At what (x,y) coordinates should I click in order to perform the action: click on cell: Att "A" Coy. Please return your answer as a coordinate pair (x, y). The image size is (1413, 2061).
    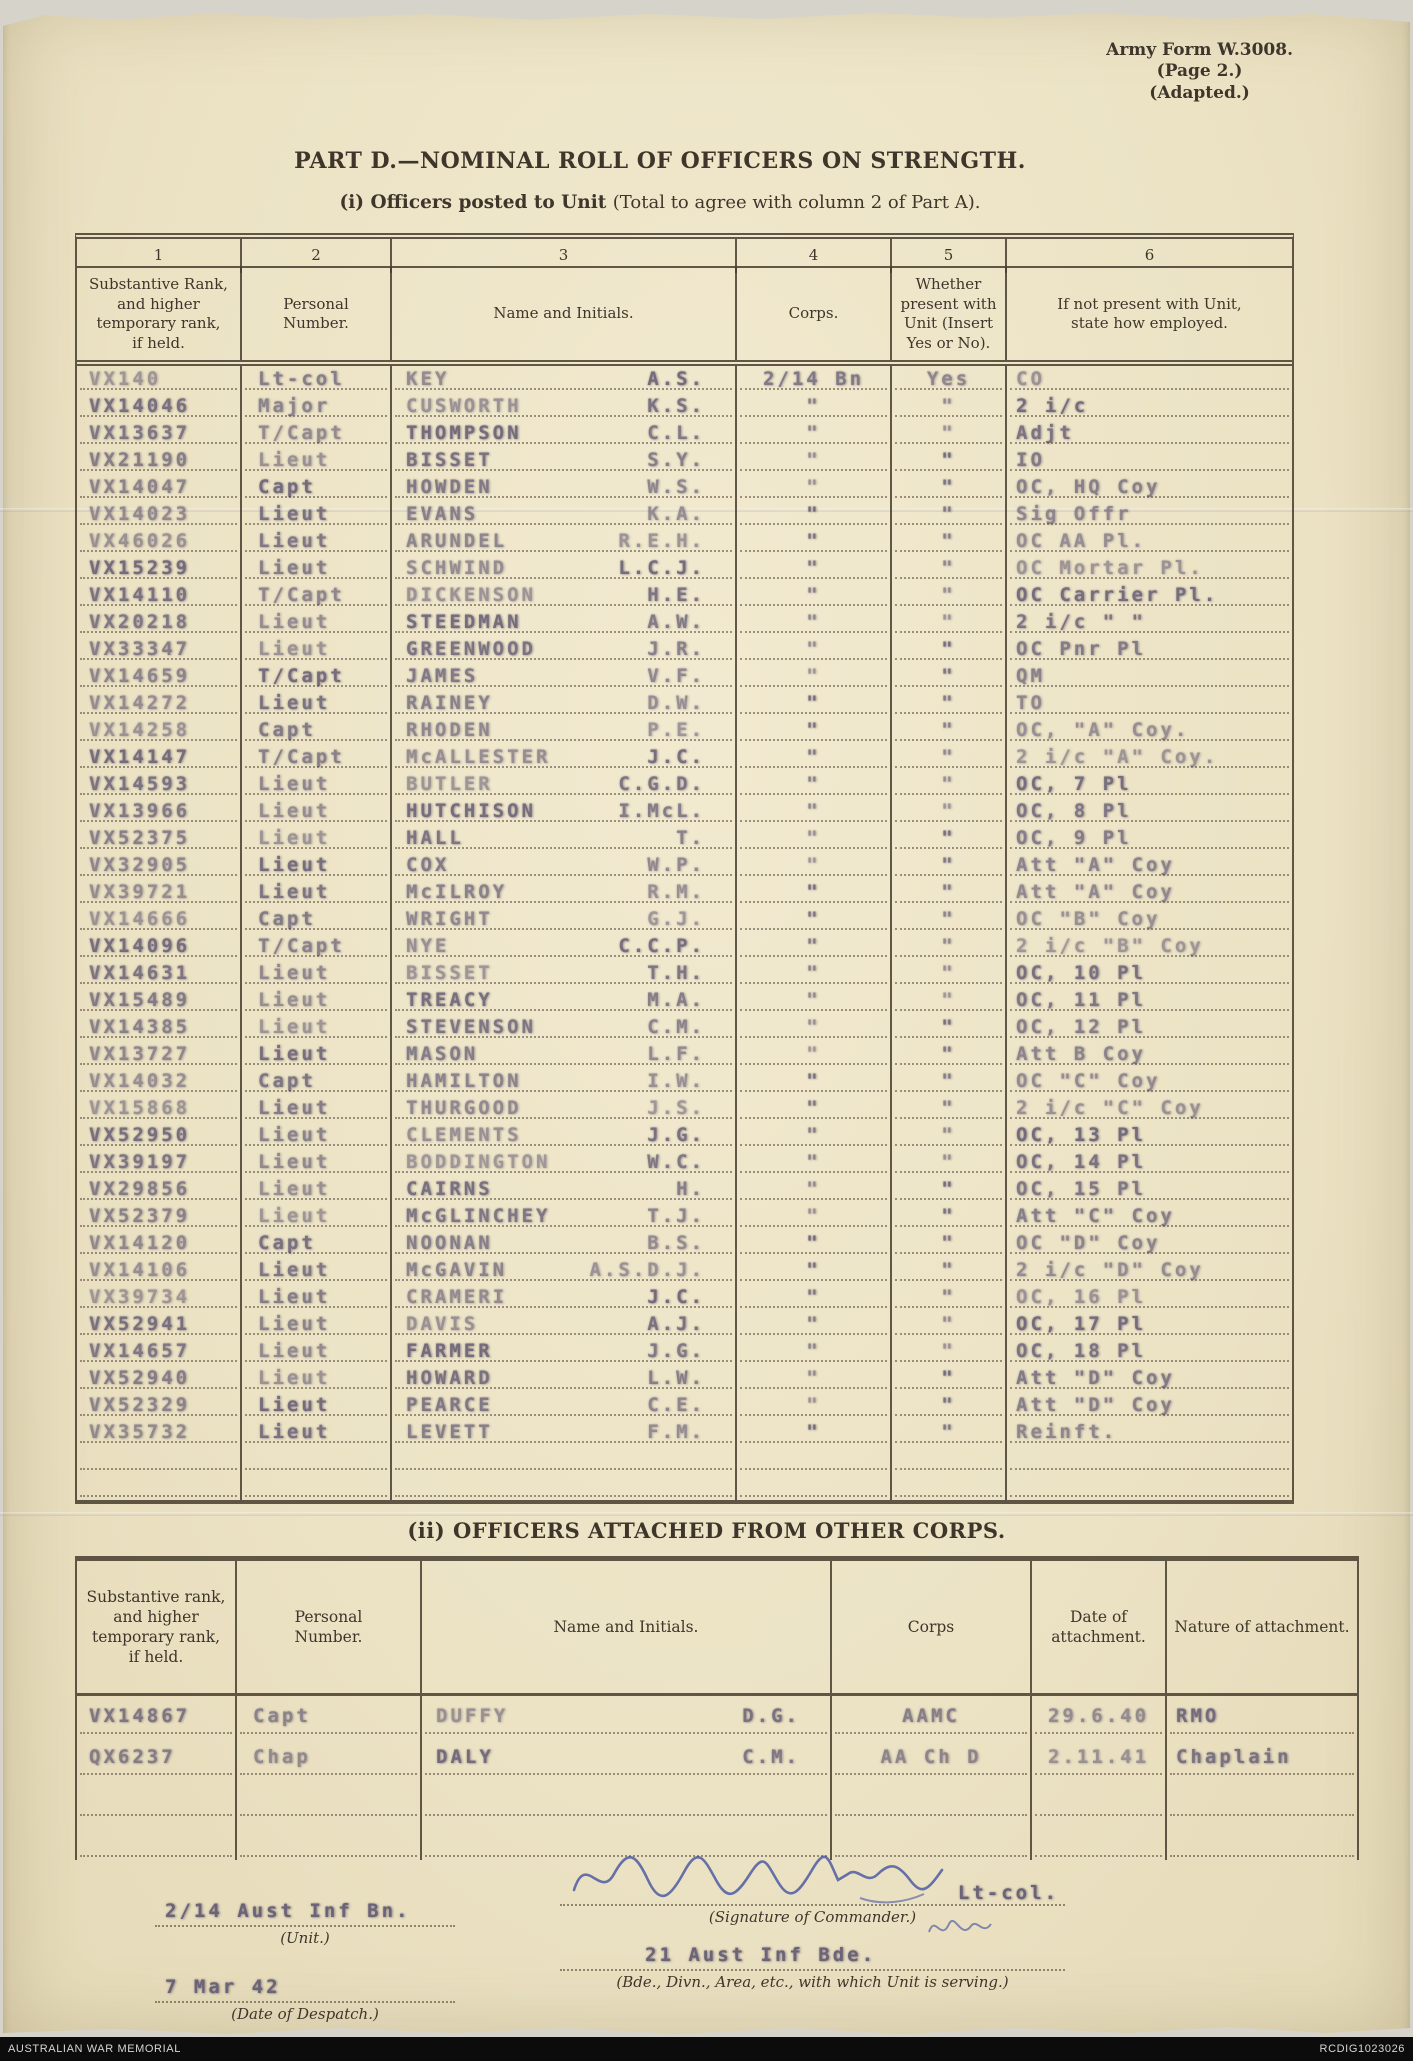
    Looking at the image, I should click on (1149, 892).